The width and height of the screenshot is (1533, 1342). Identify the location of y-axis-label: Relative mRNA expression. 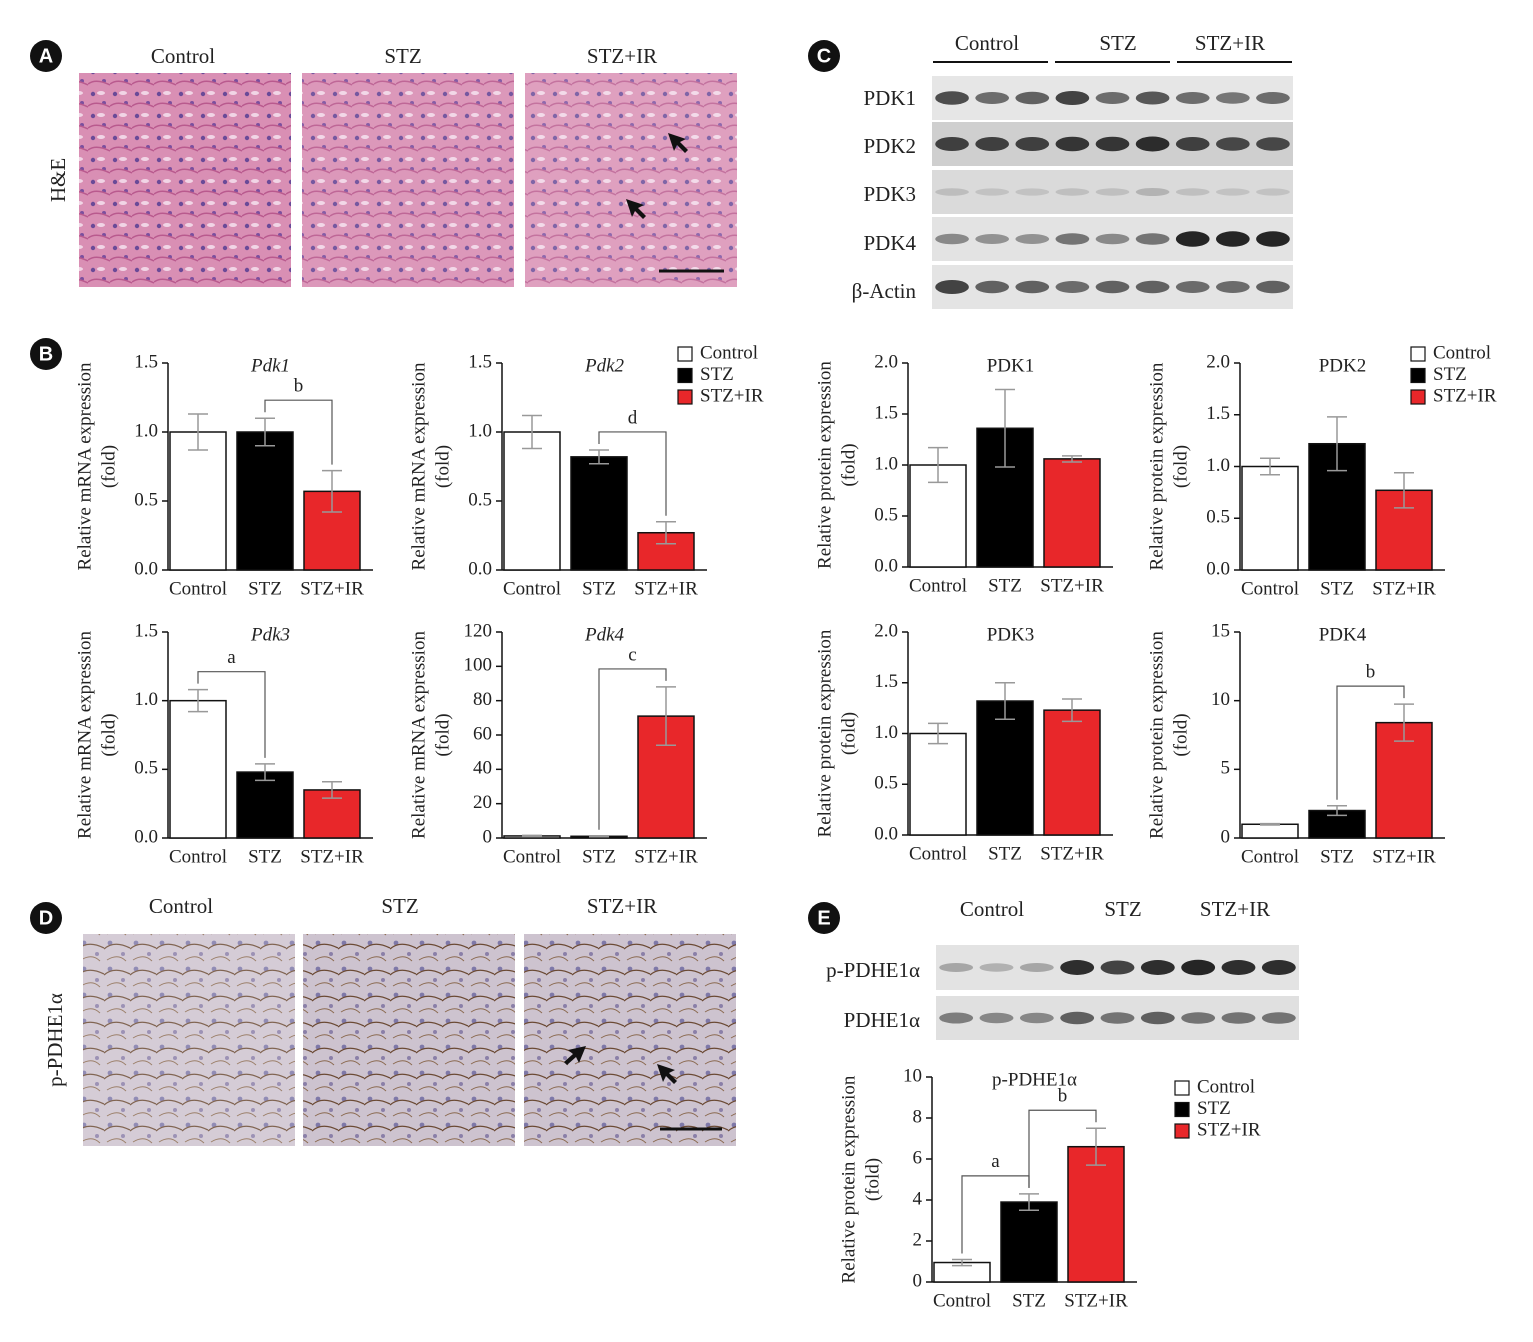
(418, 466).